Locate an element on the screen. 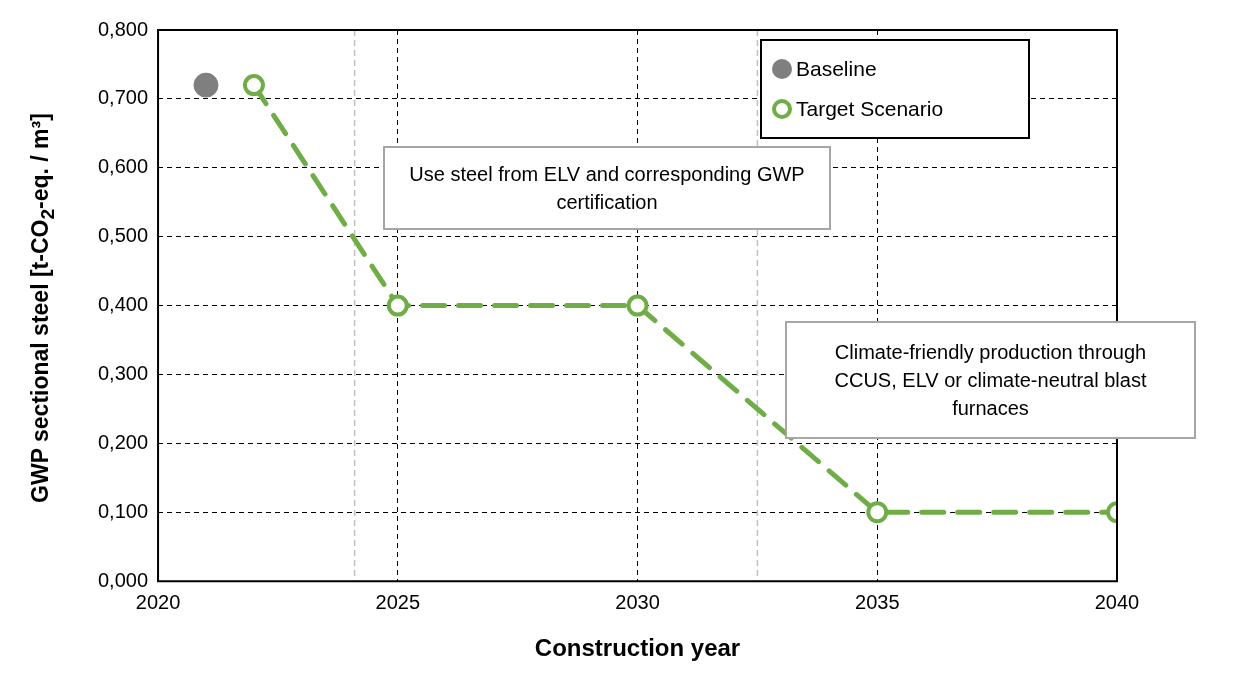 The image size is (1250, 675). y-tick-label: 0,400 is located at coordinates (123, 304).